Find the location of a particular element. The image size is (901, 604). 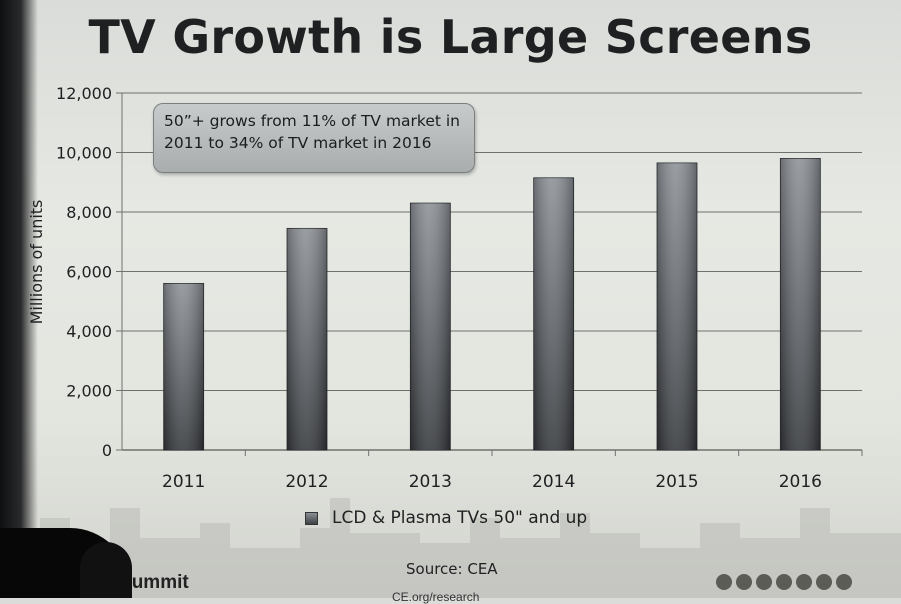

y-tick-label: 10,000 is located at coordinates (84, 153).